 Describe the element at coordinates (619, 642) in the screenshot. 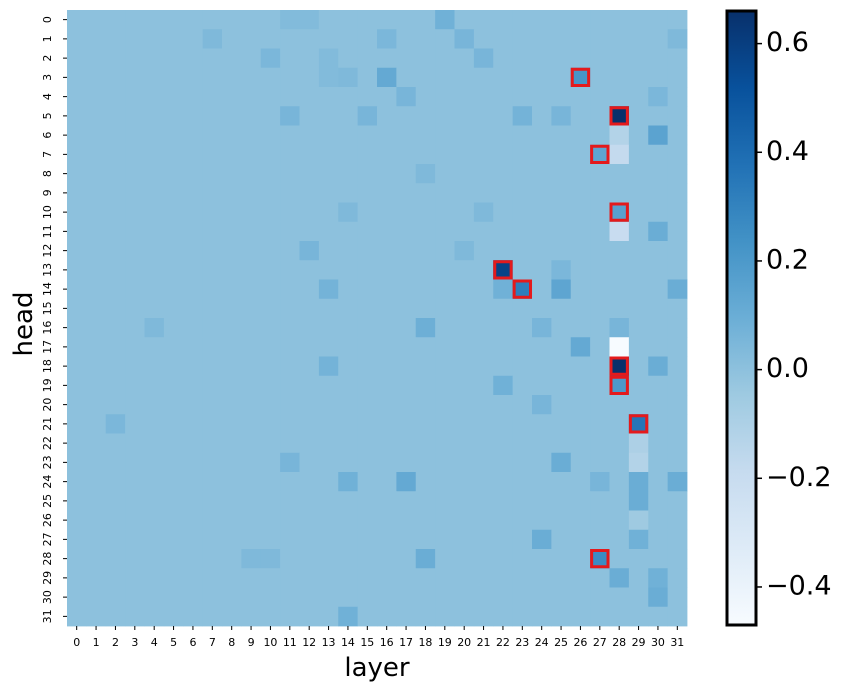

I see `x-tick-label: 28` at that location.